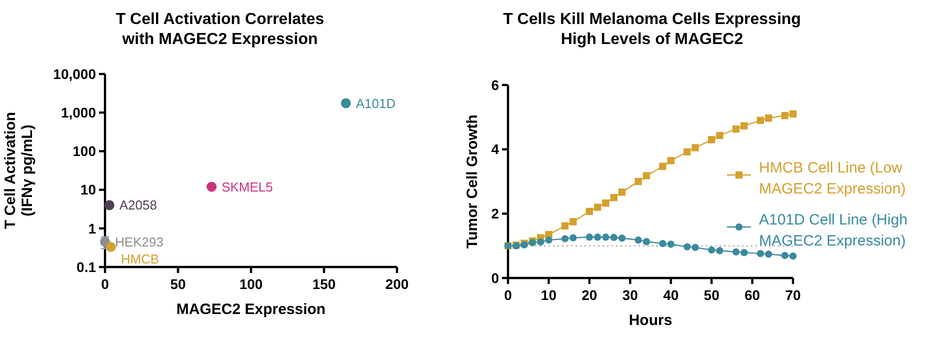 The width and height of the screenshot is (931, 337). Describe the element at coordinates (140, 259) in the screenshot. I see `series-label: HMCB` at that location.